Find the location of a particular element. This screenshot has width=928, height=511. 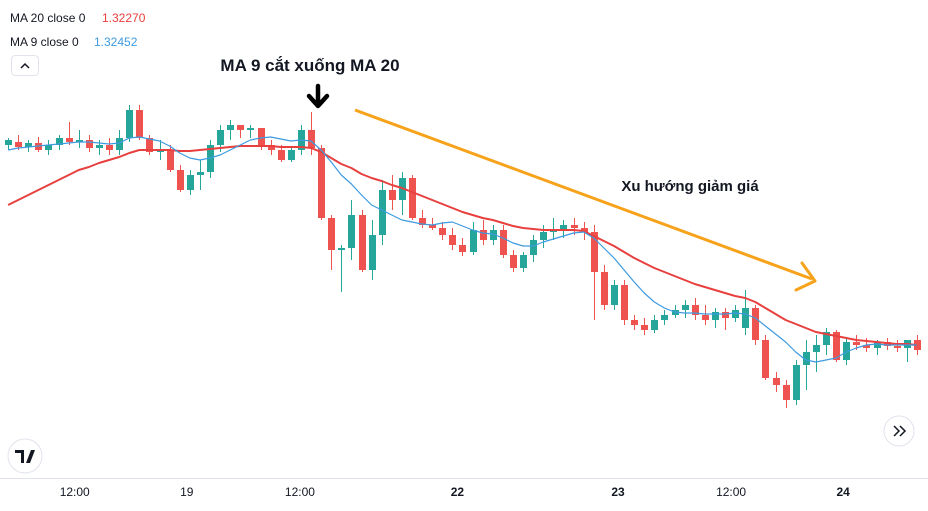

legend-value: 1.32452 is located at coordinates (116, 42).